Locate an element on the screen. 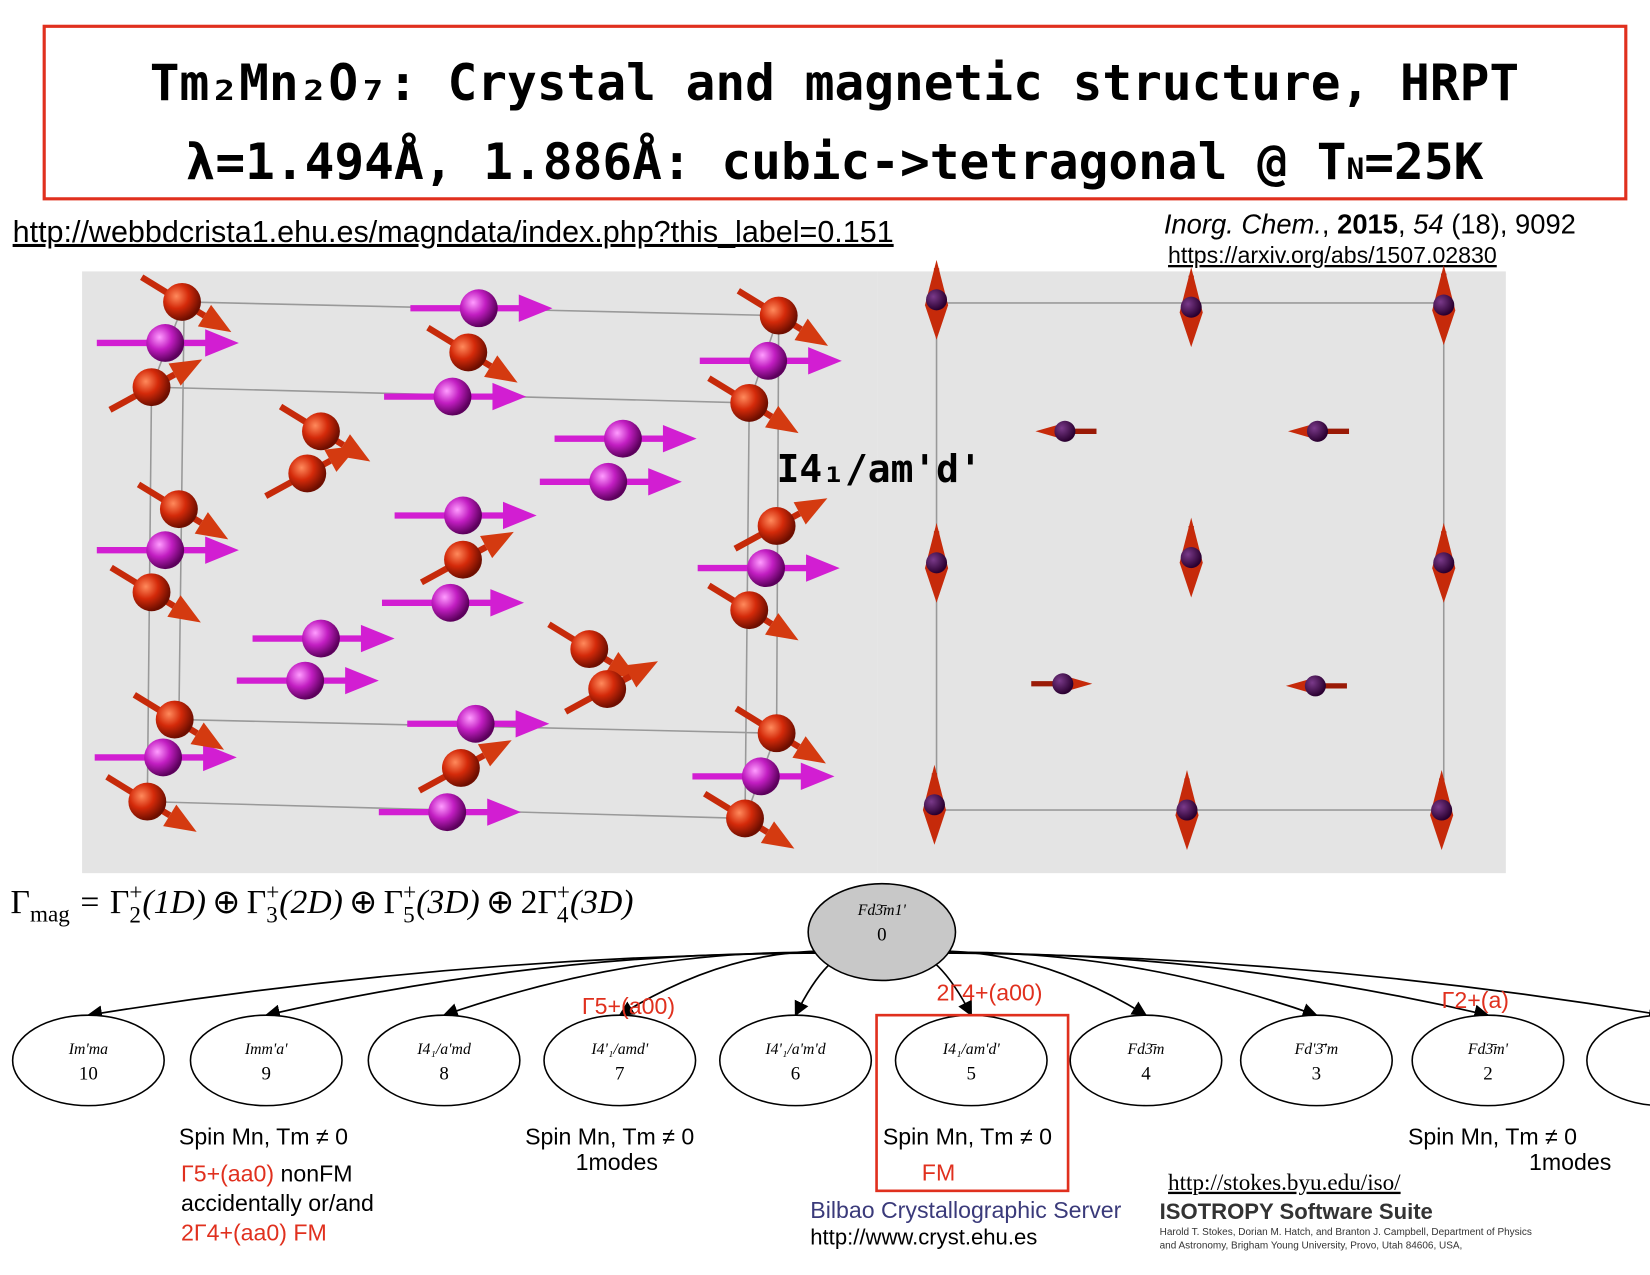 Image resolution: width=1650 pixels, height=1275 pixels. citation-part: Inorg. Chem. is located at coordinates (1243, 224).